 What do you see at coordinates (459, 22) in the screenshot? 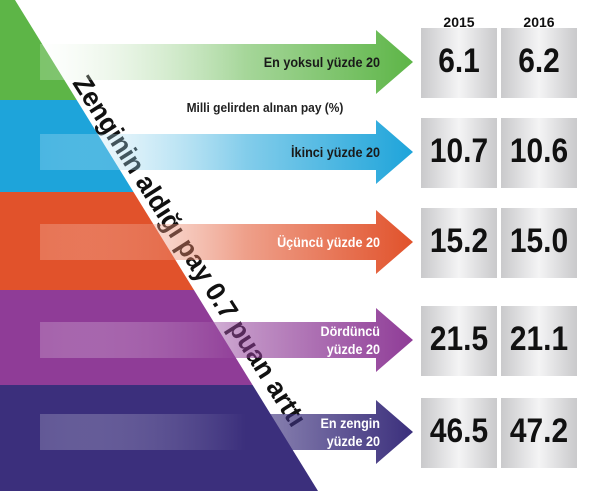
I see `column-header: 2015` at bounding box center [459, 22].